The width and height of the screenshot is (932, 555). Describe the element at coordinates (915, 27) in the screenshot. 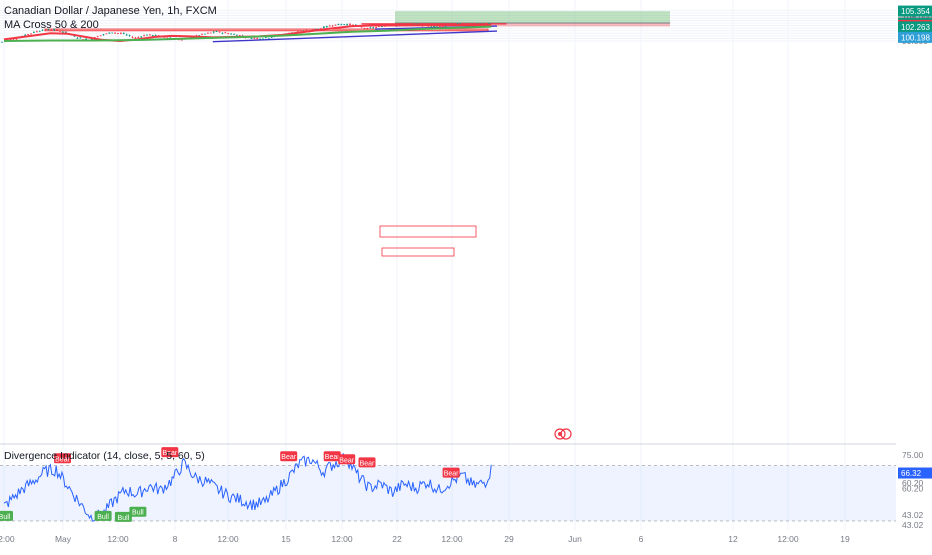

I see `price-tag-label: 102.263` at that location.